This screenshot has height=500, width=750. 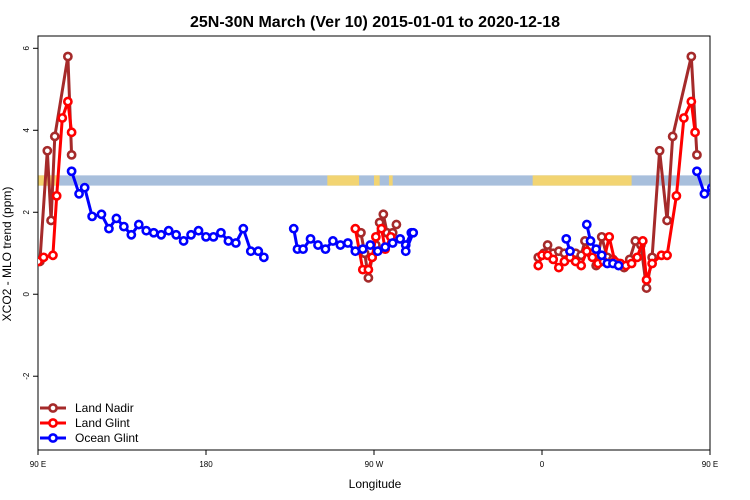 What do you see at coordinates (56, 158) in the screenshot?
I see `series-line` at bounding box center [56, 158].